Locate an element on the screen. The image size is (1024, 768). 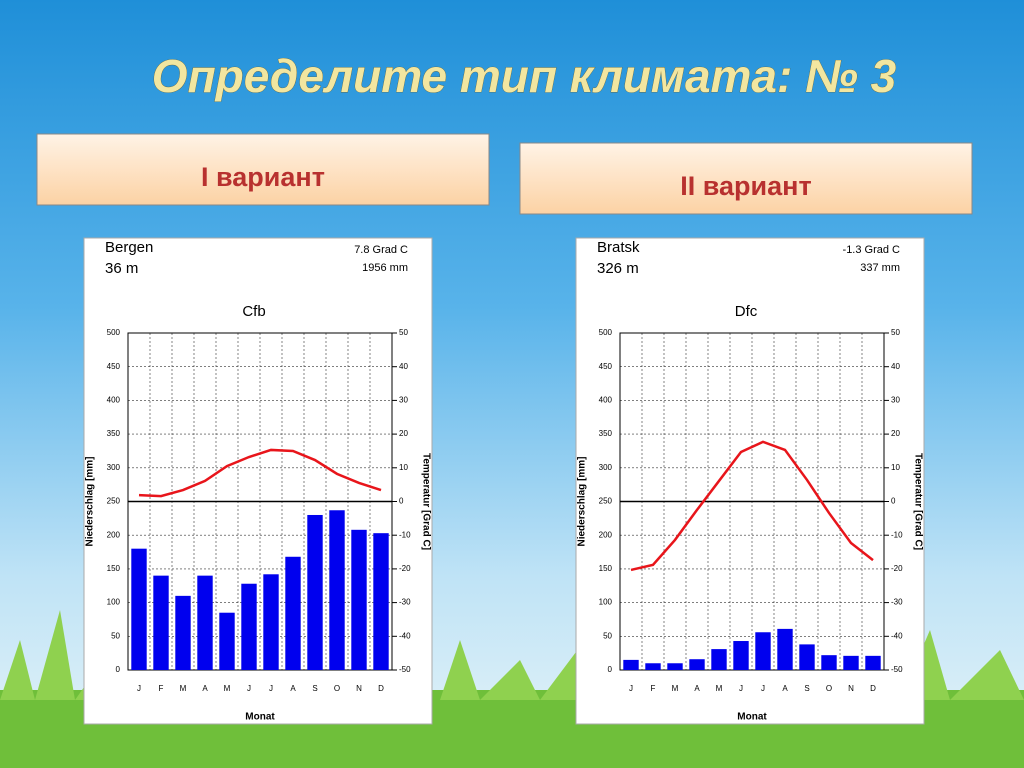
station-name: Bratsk is located at coordinates (618, 247).